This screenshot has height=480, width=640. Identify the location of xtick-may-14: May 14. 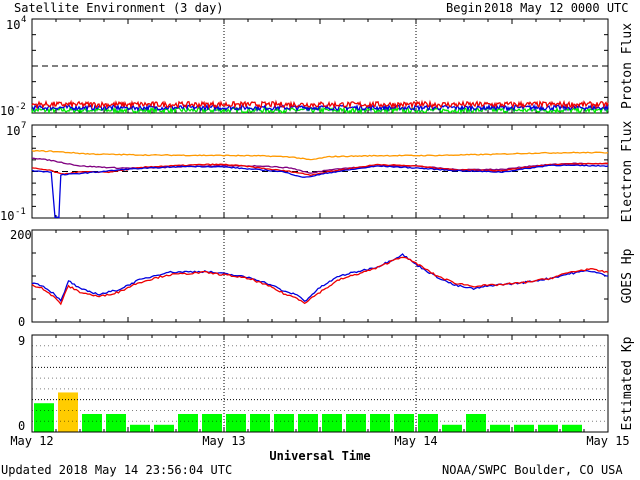
(415, 441).